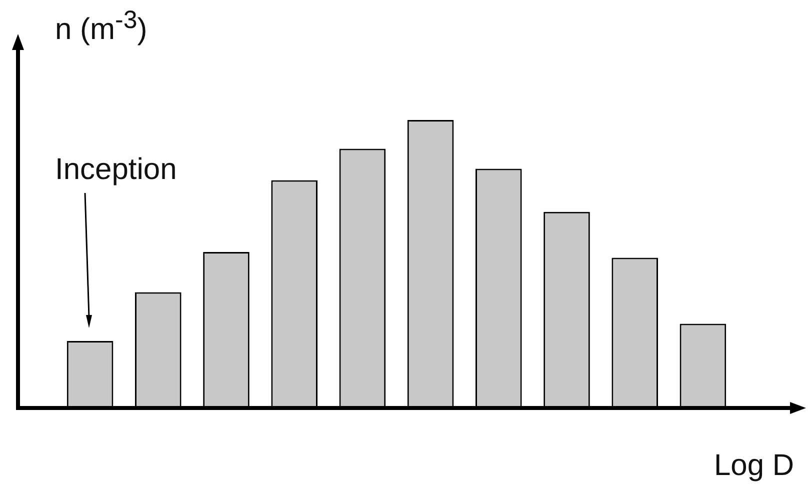 The image size is (812, 490). I want to click on annotation: Inception, so click(116, 169).